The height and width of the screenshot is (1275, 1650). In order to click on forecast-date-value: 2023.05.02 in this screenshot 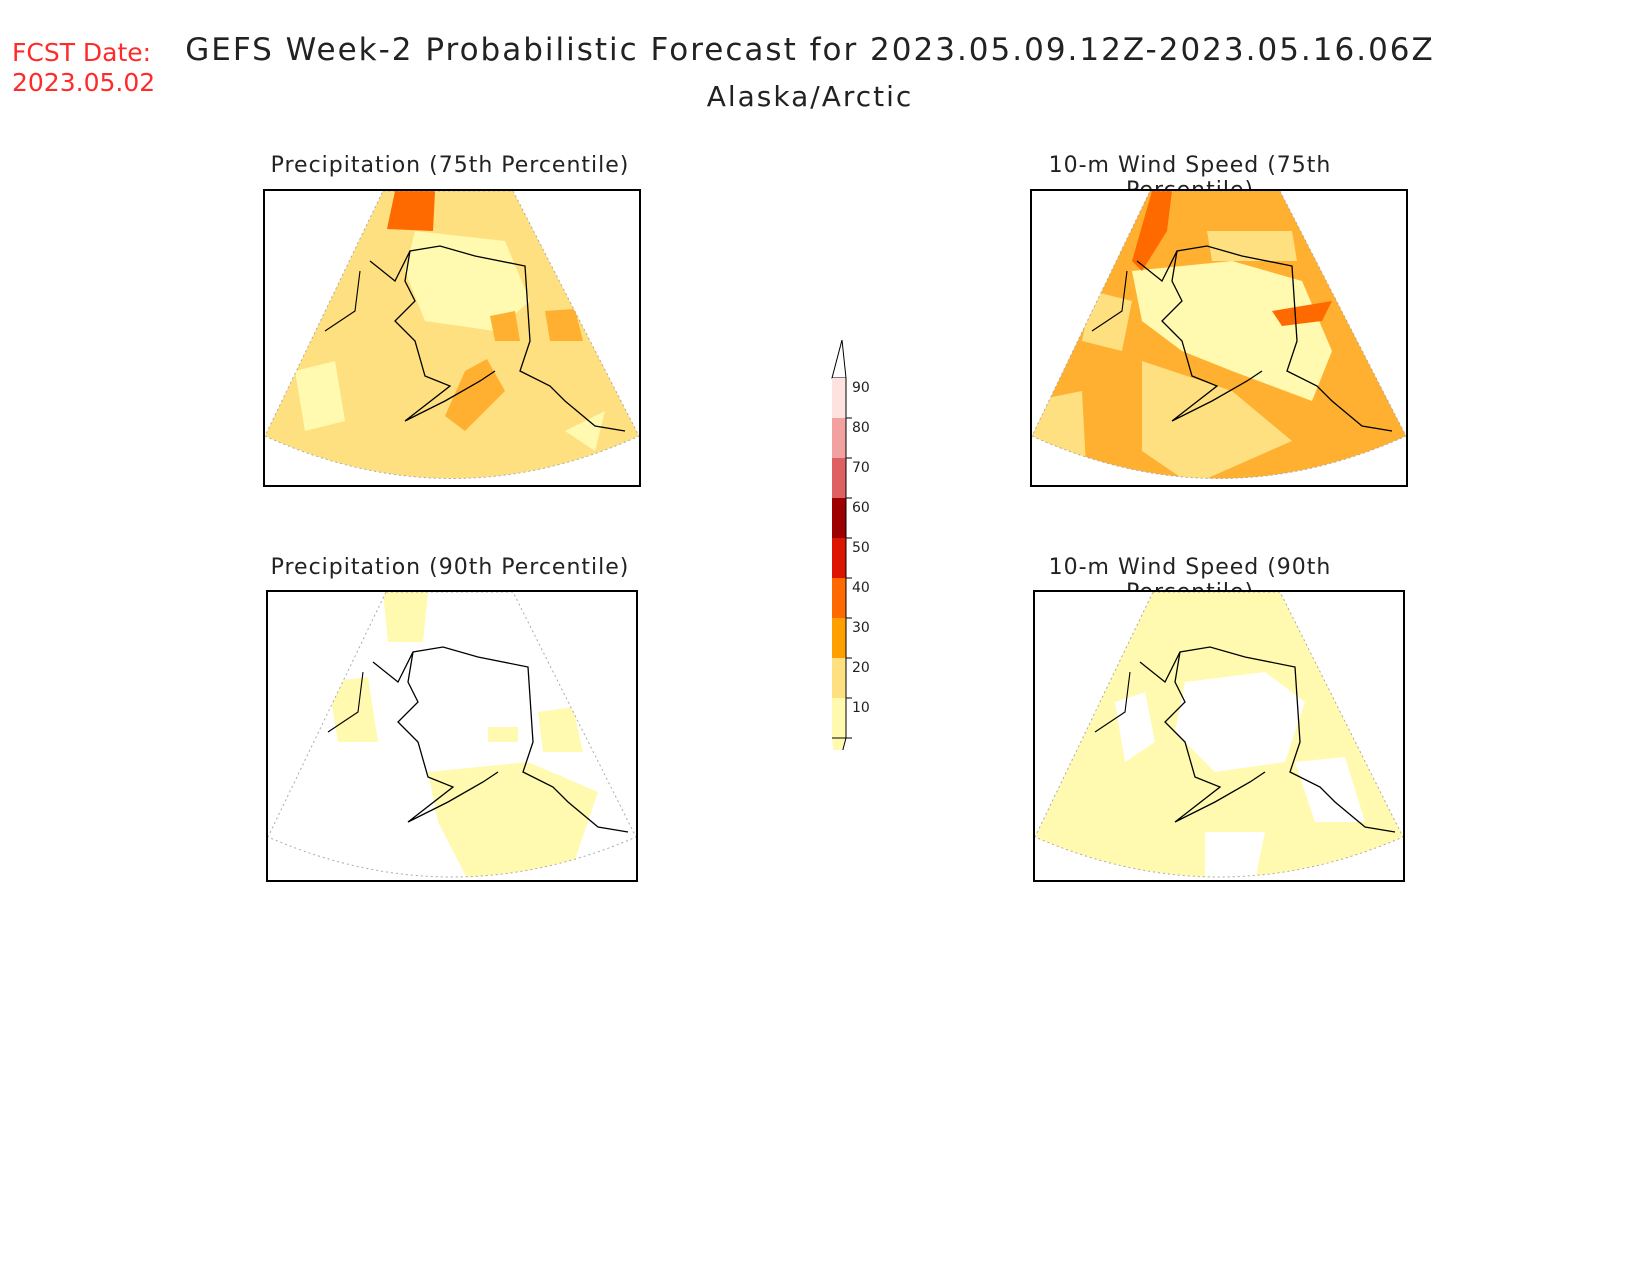, I will do `click(84, 82)`.